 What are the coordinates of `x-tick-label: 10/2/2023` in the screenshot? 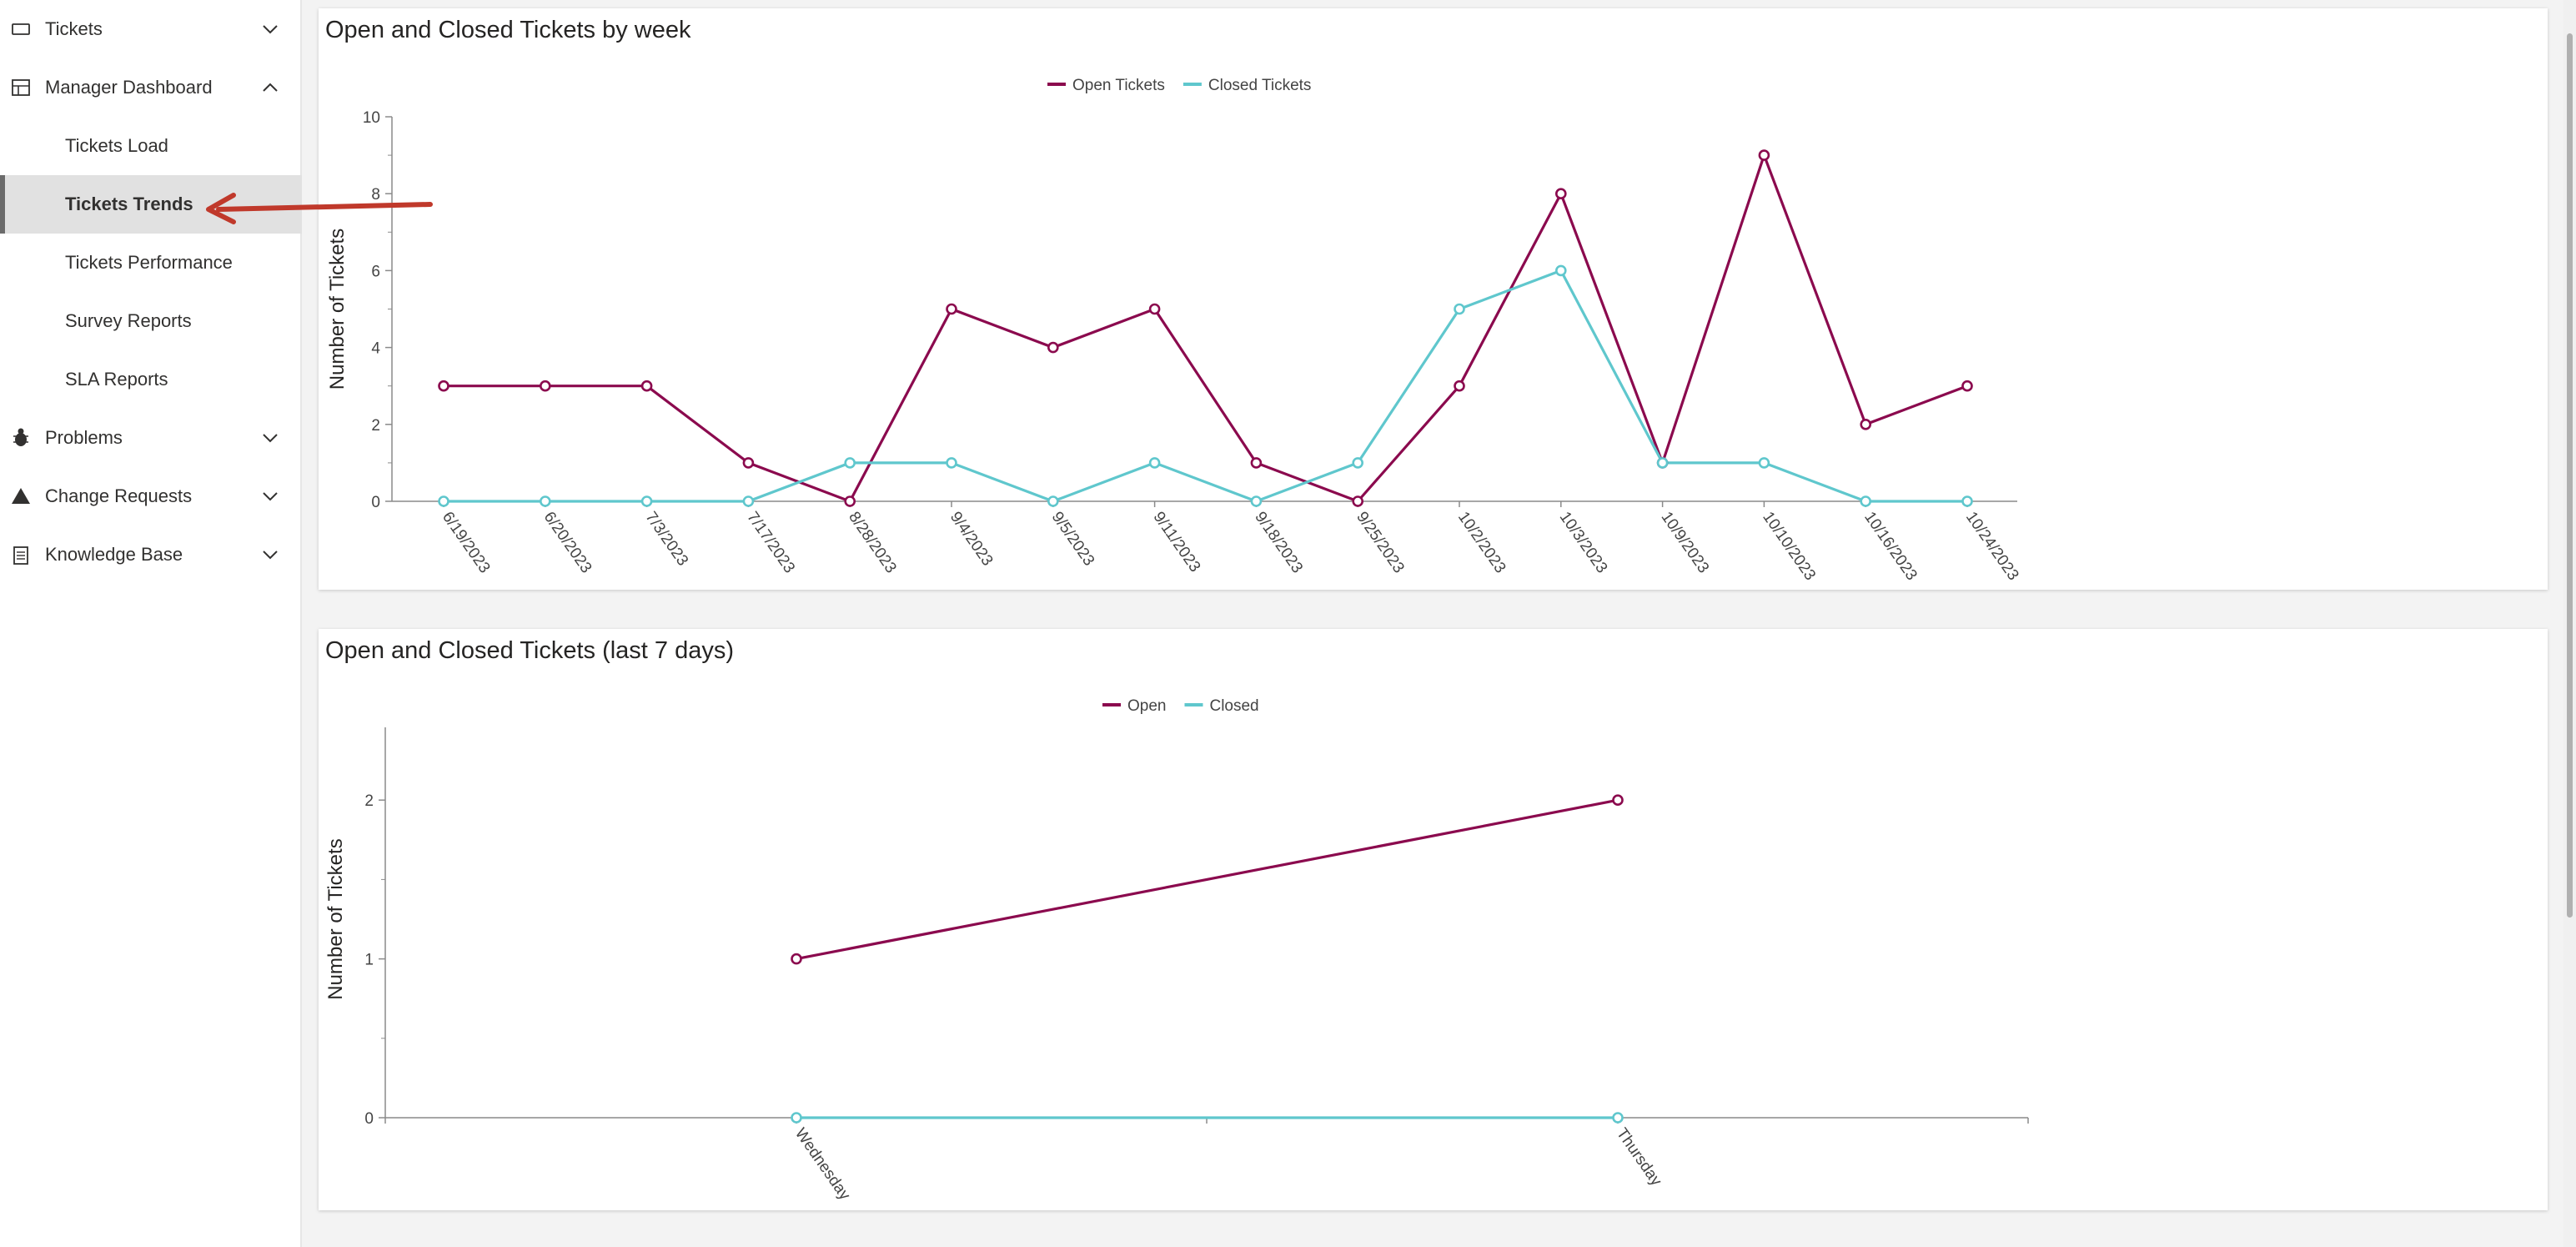 It's located at (1481, 543).